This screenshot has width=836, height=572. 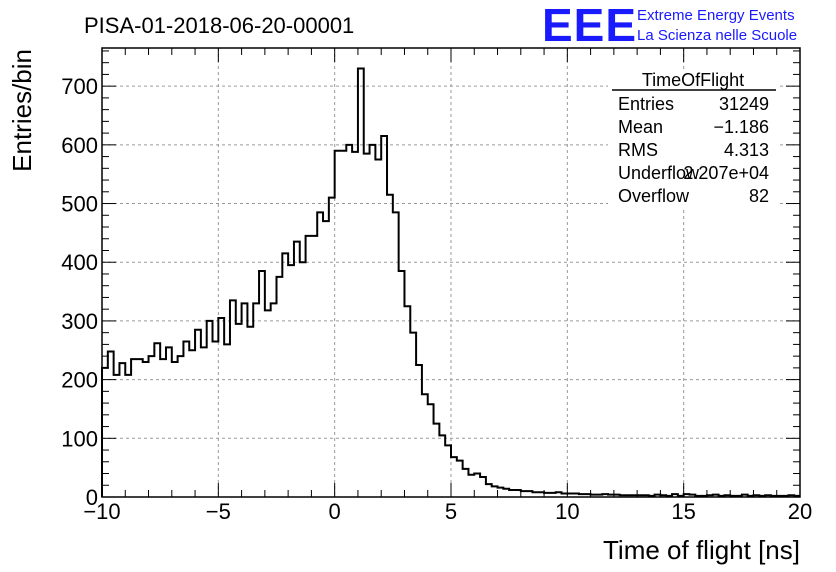 What do you see at coordinates (567, 511) in the screenshot?
I see `x-tick-label: 10` at bounding box center [567, 511].